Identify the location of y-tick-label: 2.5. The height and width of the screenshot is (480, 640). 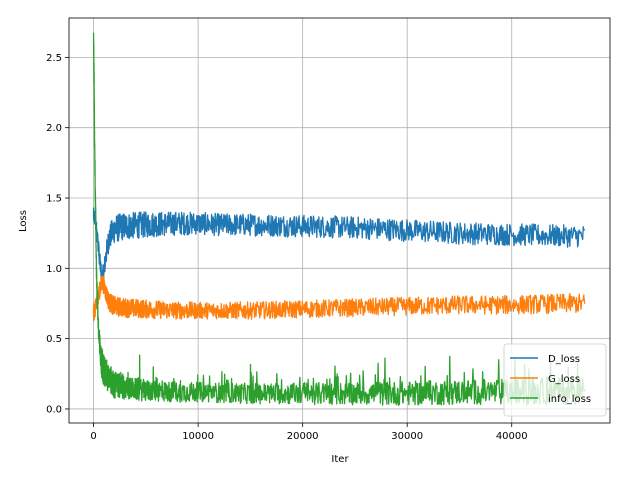
(54, 58).